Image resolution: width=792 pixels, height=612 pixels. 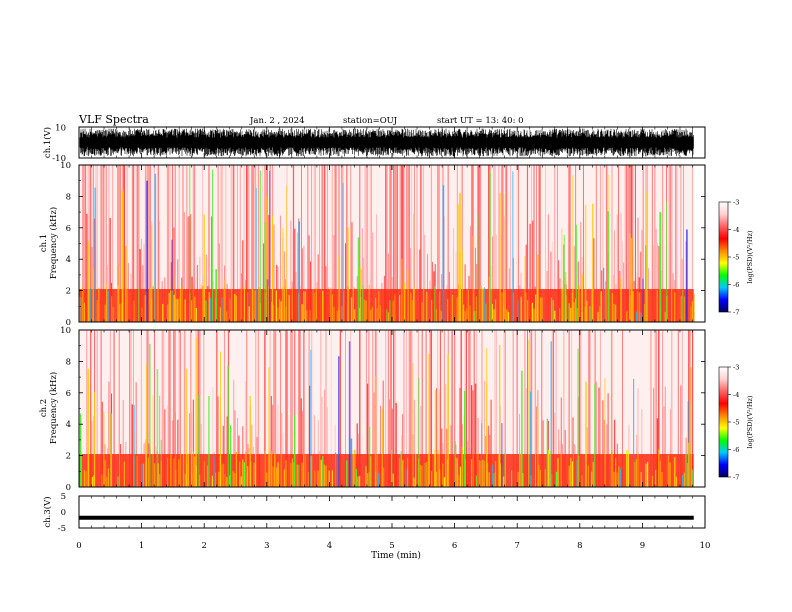 What do you see at coordinates (78, 546) in the screenshot?
I see `time-tick-label: 0` at bounding box center [78, 546].